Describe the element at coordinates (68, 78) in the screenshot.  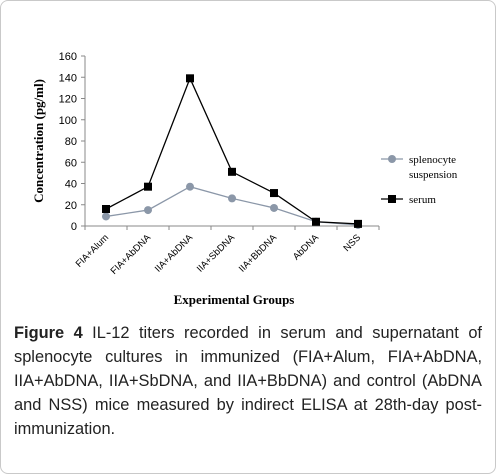
I see `y-tick-label: 140` at that location.